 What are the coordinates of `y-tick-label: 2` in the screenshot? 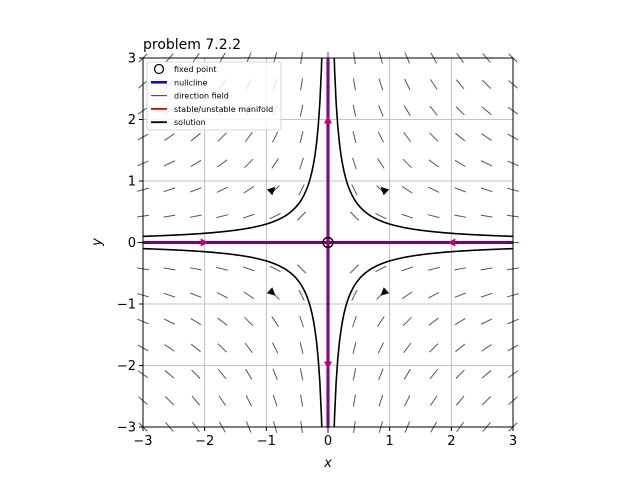 It's located at (132, 120).